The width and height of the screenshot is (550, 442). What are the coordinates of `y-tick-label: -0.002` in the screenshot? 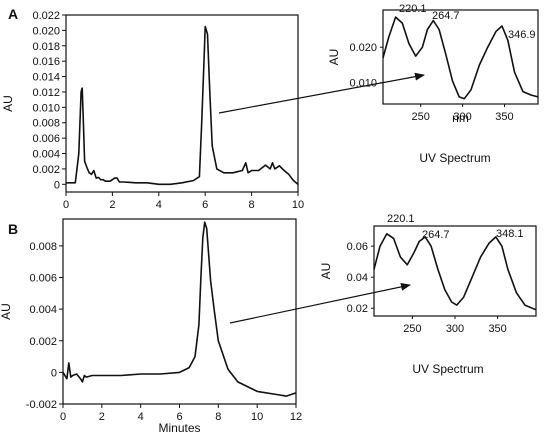 It's located at (41, 405).